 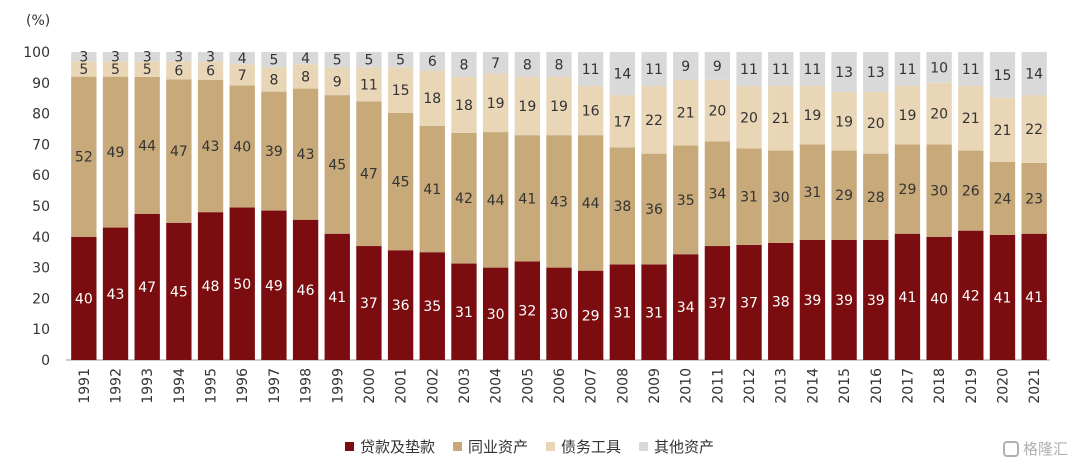 What do you see at coordinates (242, 285) in the screenshot?
I see `data-label: 50` at bounding box center [242, 285].